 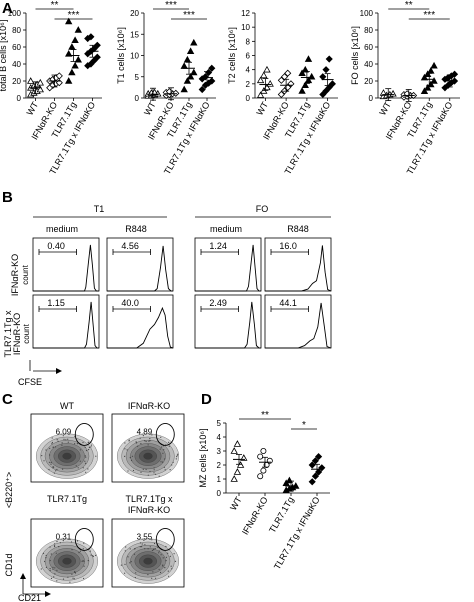 I want to click on y-tick-label: 4, so click(x=248, y=70).